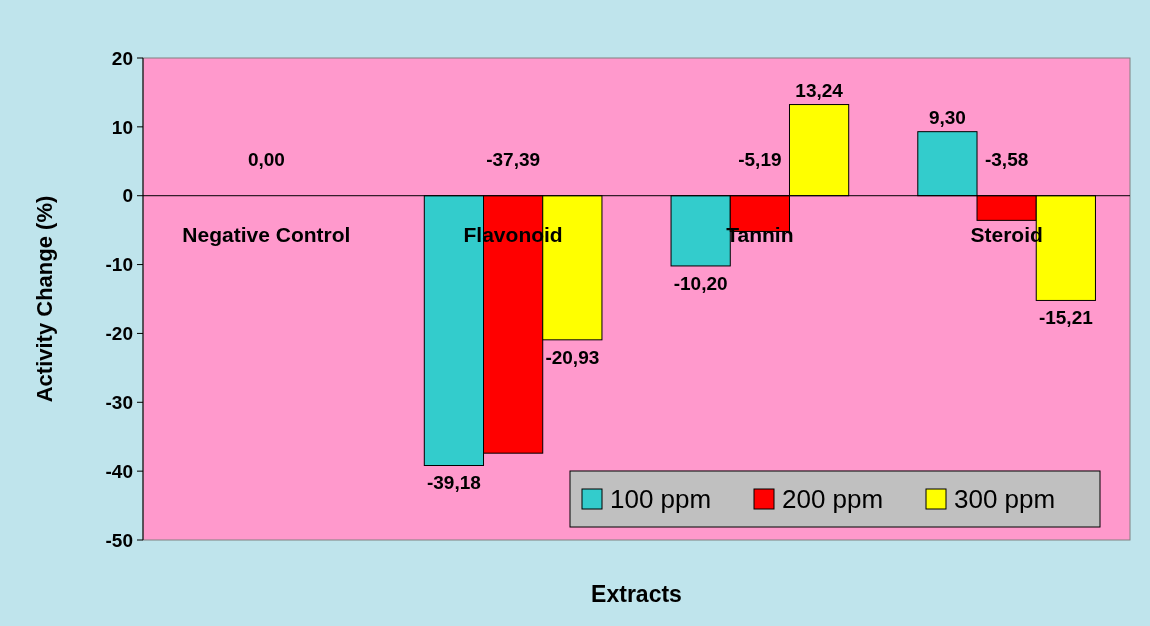 The width and height of the screenshot is (1150, 626). I want to click on data-label: 13,24, so click(819, 90).